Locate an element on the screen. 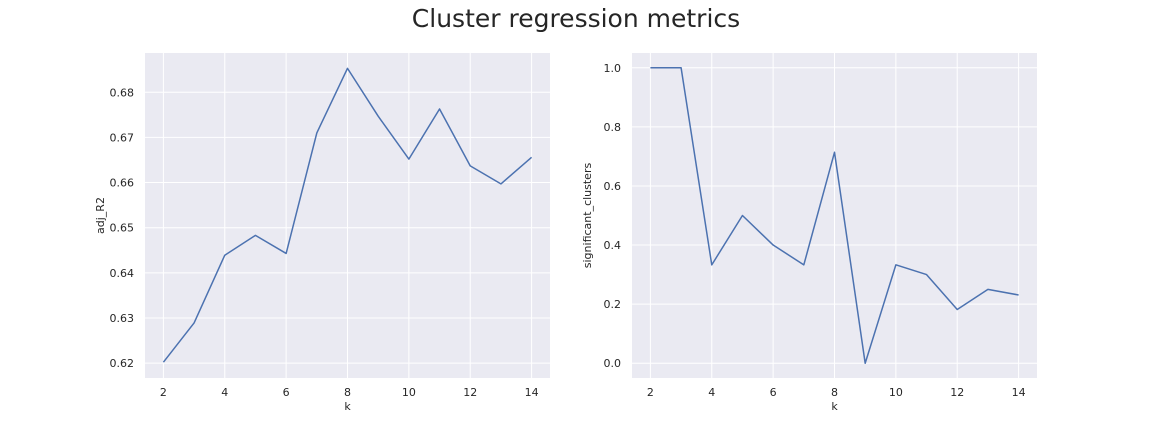 The image size is (1152, 432). chart1-x-axis-label: k is located at coordinates (347, 406).